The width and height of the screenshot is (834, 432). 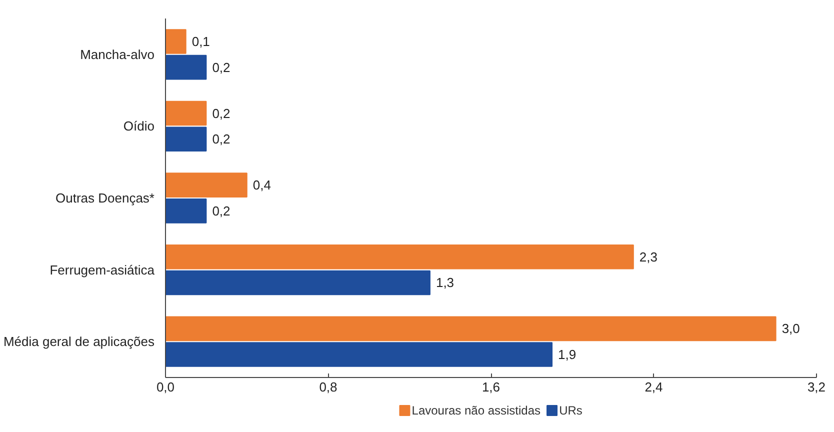 What do you see at coordinates (567, 354) in the screenshot?
I see `data-label: 1,9` at bounding box center [567, 354].